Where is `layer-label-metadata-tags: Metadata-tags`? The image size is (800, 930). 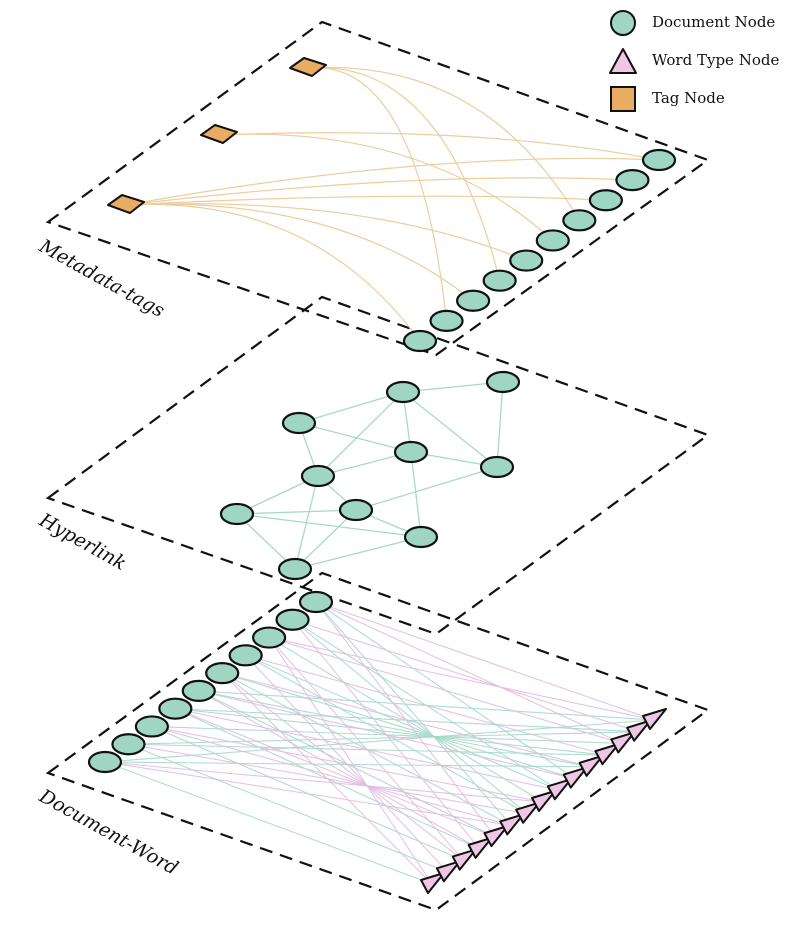 layer-label-metadata-tags: Metadata-tags is located at coordinates (102, 278).